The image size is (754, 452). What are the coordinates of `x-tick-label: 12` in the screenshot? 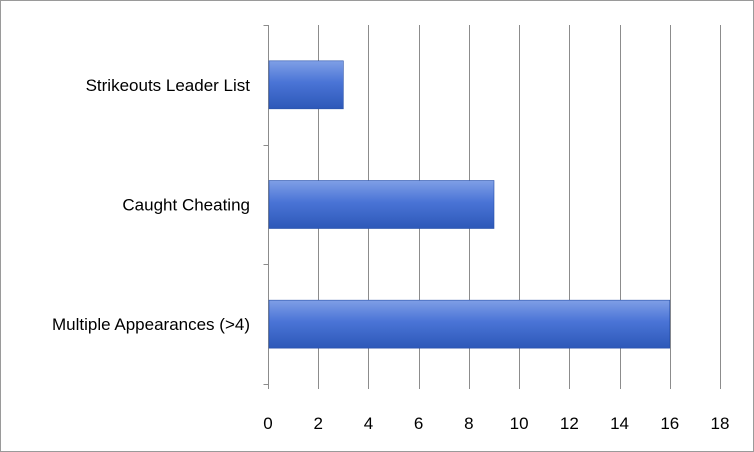 It's located at (569, 423).